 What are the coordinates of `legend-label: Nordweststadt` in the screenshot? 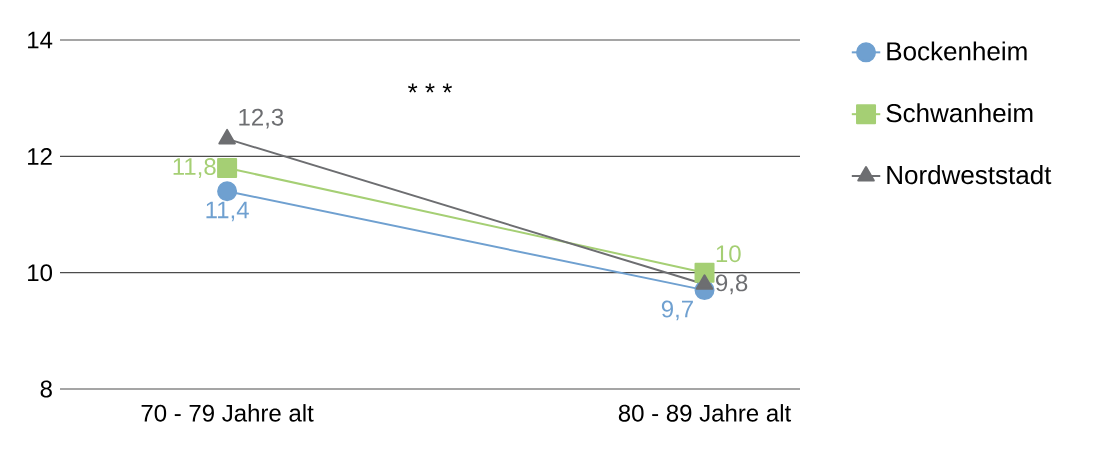 It's located at (969, 175).